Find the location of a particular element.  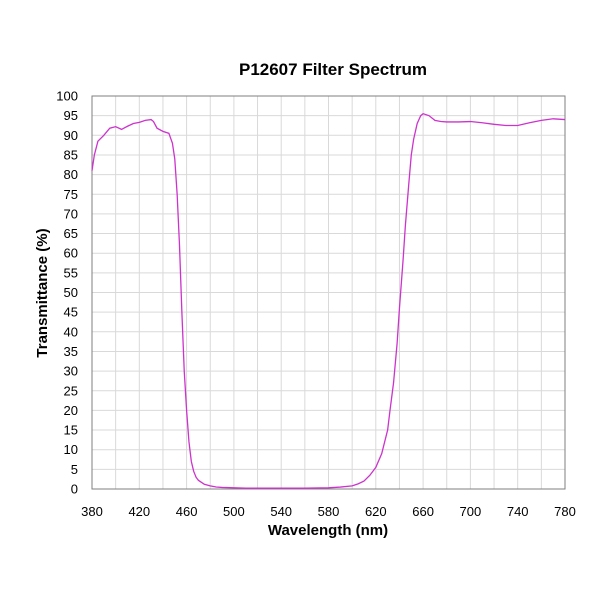

x-tick-label-420: 420 is located at coordinates (139, 511).